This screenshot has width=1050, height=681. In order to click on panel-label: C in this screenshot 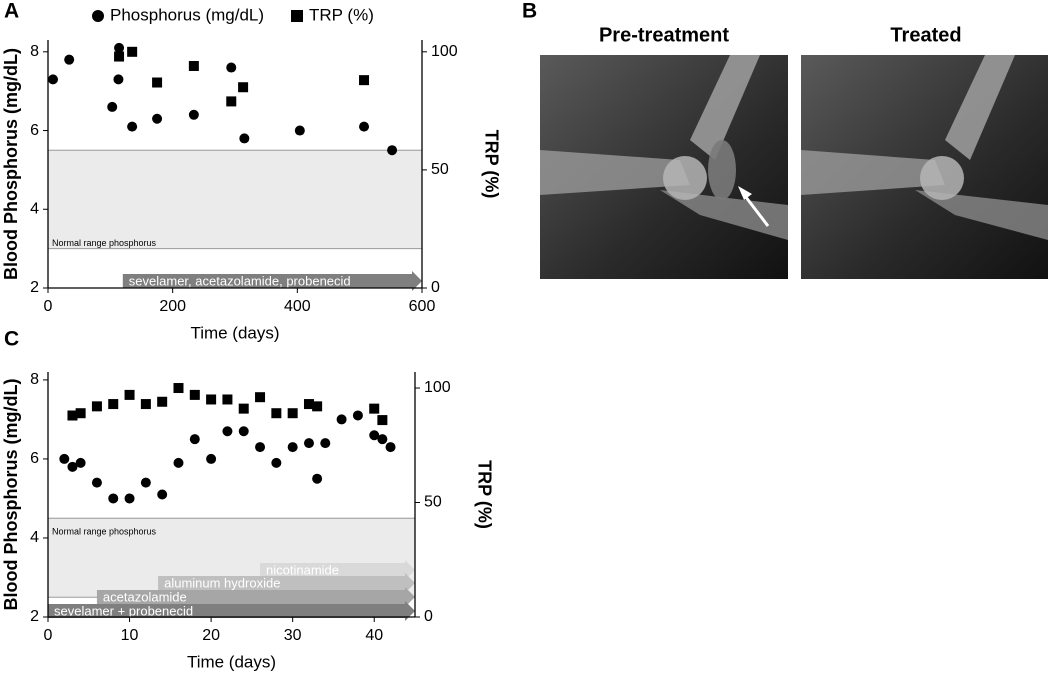, I will do `click(11, 339)`.